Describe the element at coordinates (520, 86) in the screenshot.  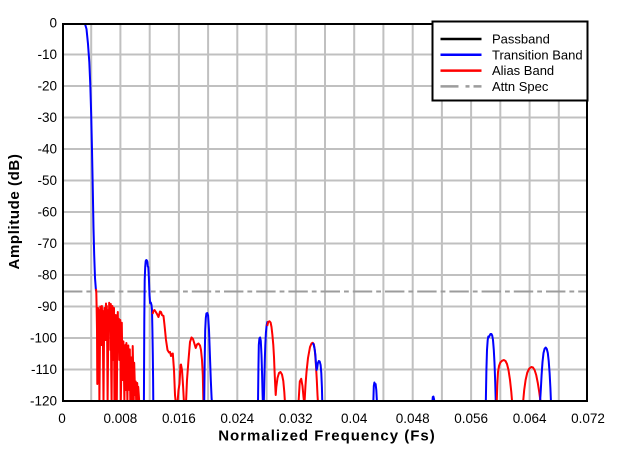
I see `svg-text: Attn Spec` at that location.